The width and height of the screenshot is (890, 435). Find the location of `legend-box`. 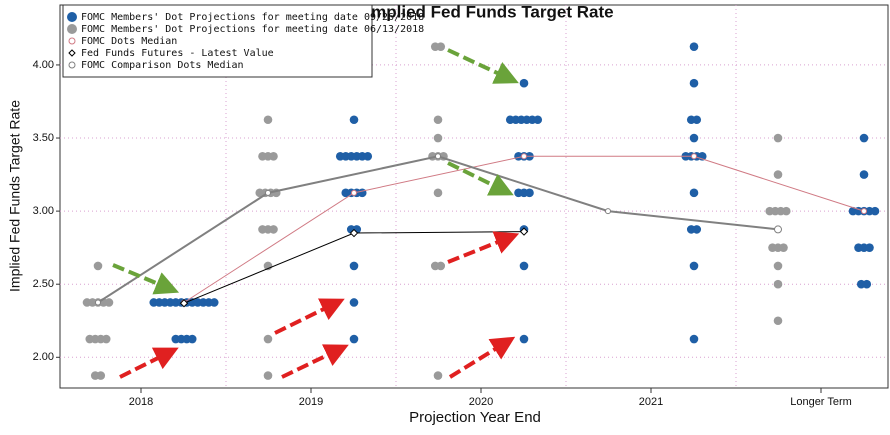

legend-box is located at coordinates (217, 41).